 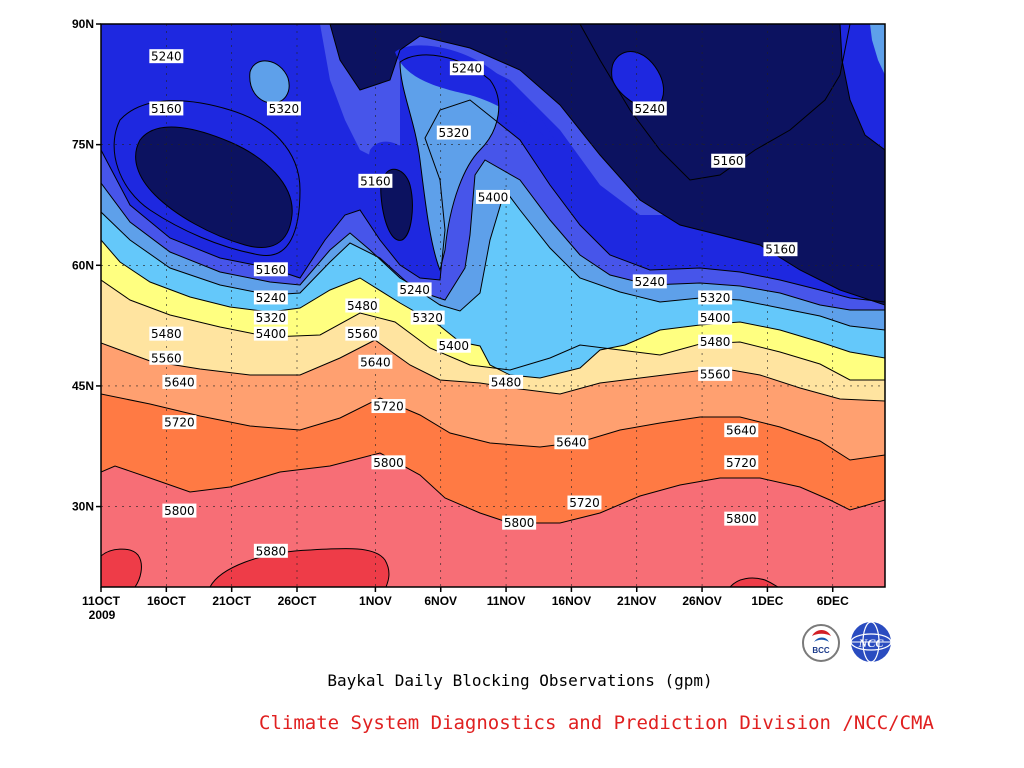 I want to click on contour-line-5880-right, so click(x=754, y=582).